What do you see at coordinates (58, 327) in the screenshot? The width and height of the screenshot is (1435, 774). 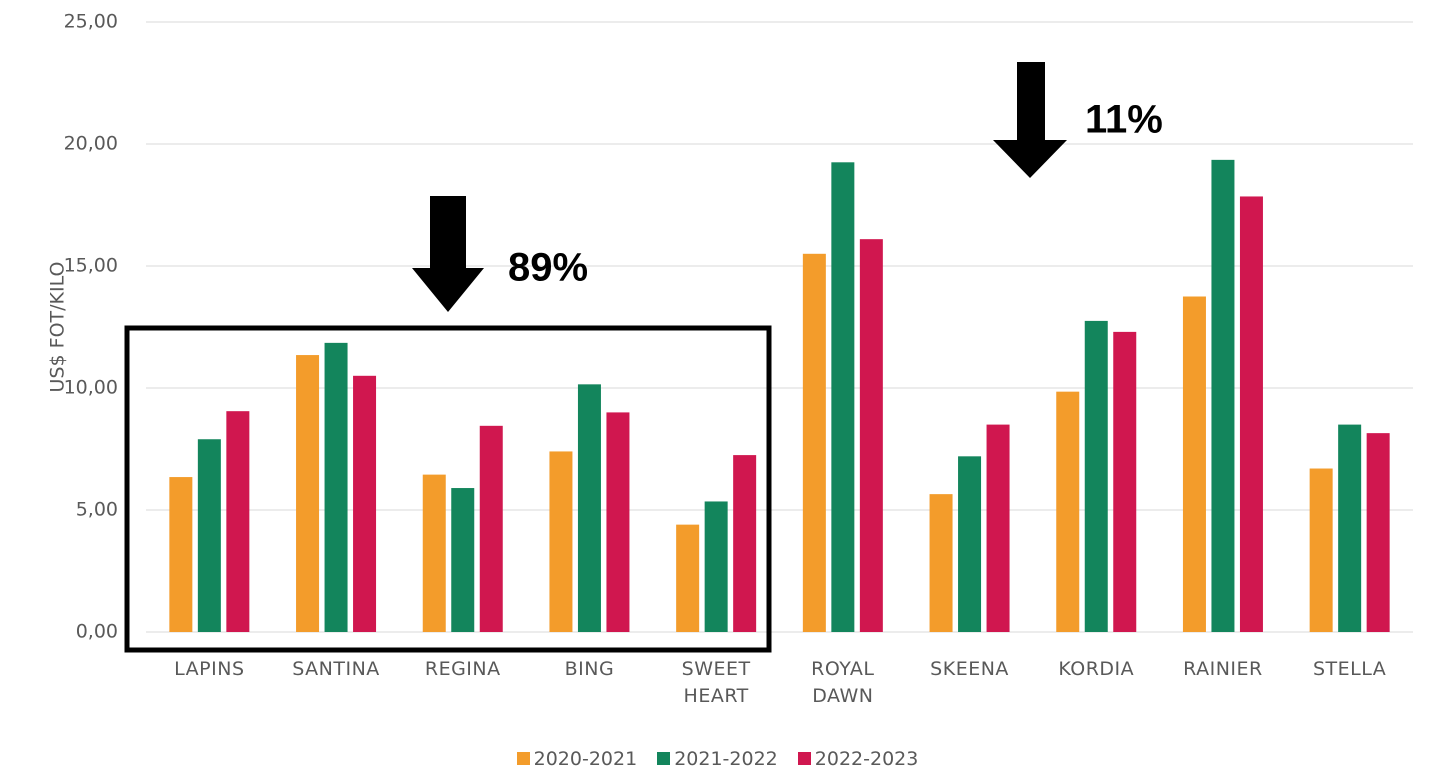 I see `y-axis-label: US$ FOT/KILO` at bounding box center [58, 327].